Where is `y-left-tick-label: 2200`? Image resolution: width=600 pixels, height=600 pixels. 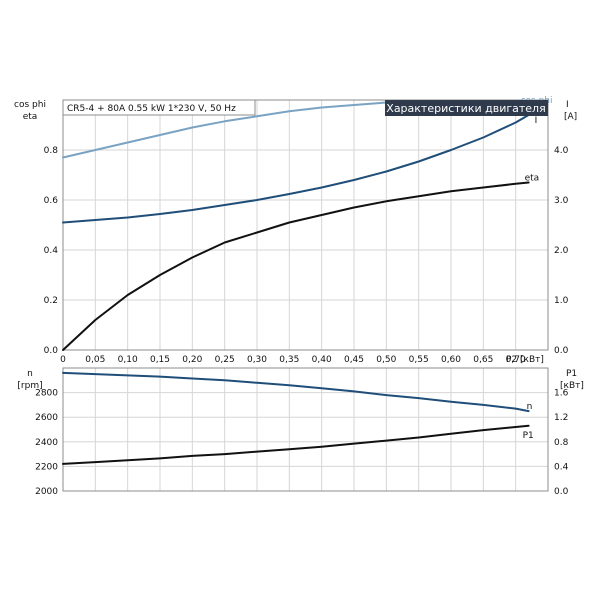 y-left-tick-label: 2200 is located at coordinates (46, 467).